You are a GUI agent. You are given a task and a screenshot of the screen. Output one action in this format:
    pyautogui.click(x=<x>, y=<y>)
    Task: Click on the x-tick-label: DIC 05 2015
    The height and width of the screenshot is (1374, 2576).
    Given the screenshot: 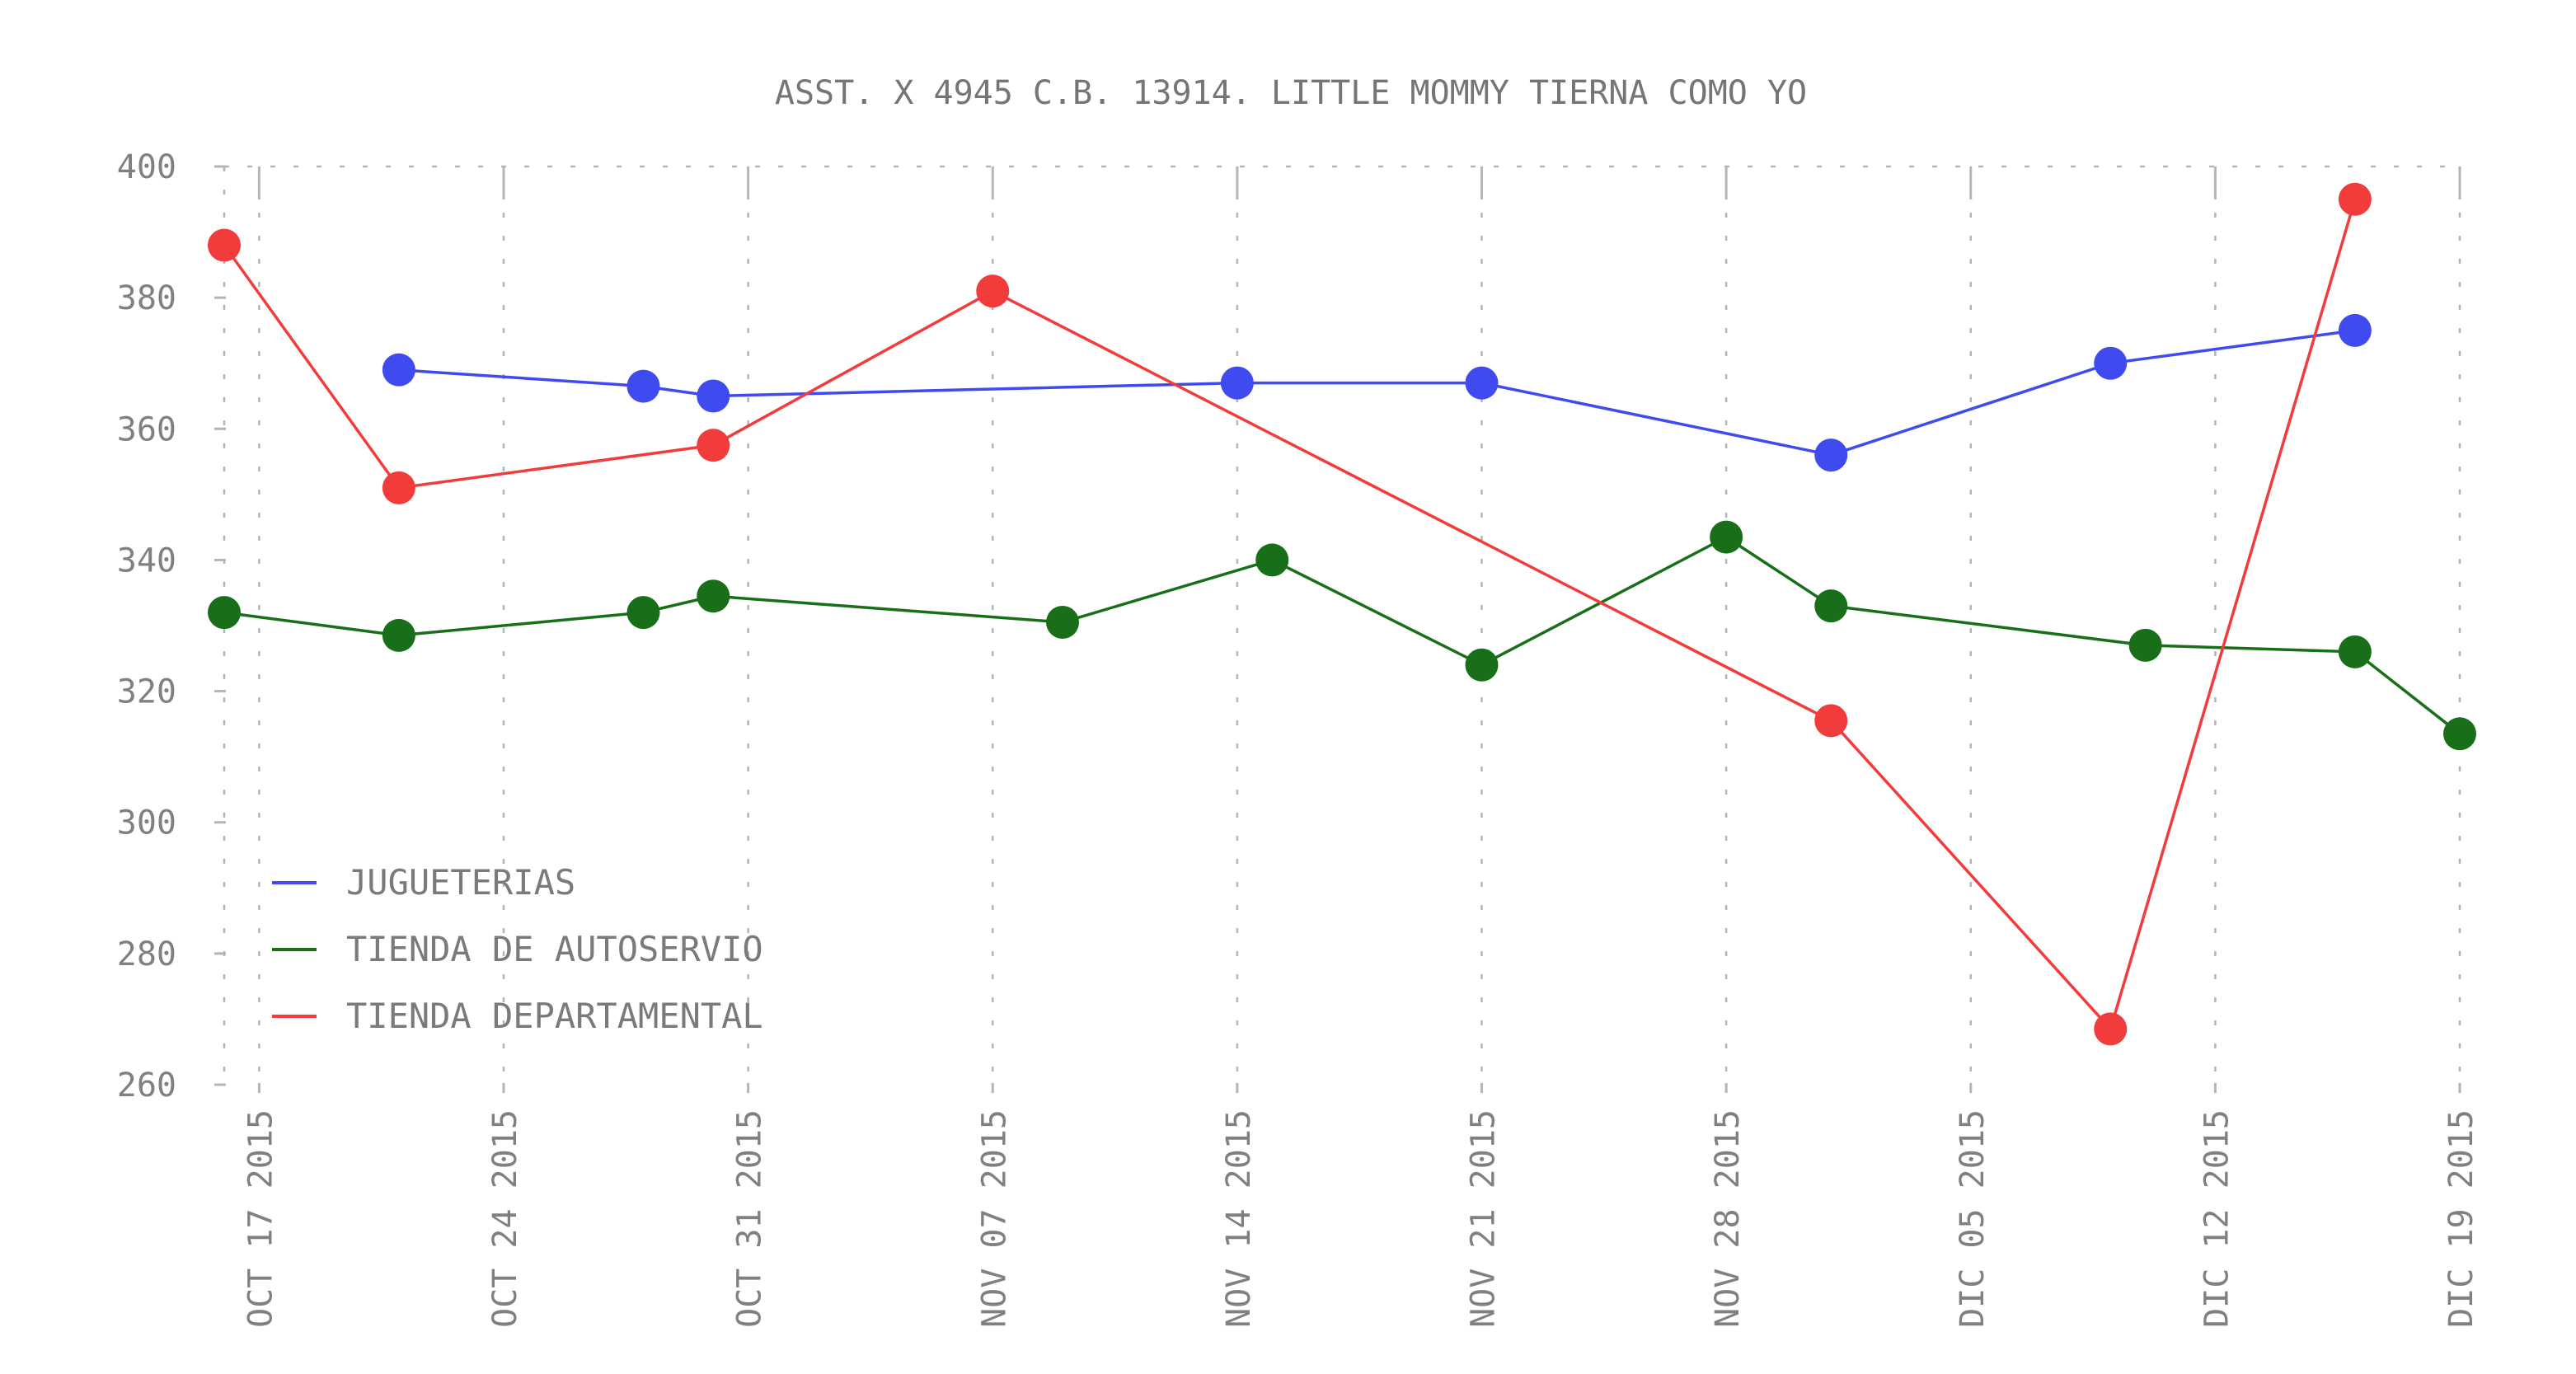 What is the action you would take?
    pyautogui.click(x=1973, y=1218)
    